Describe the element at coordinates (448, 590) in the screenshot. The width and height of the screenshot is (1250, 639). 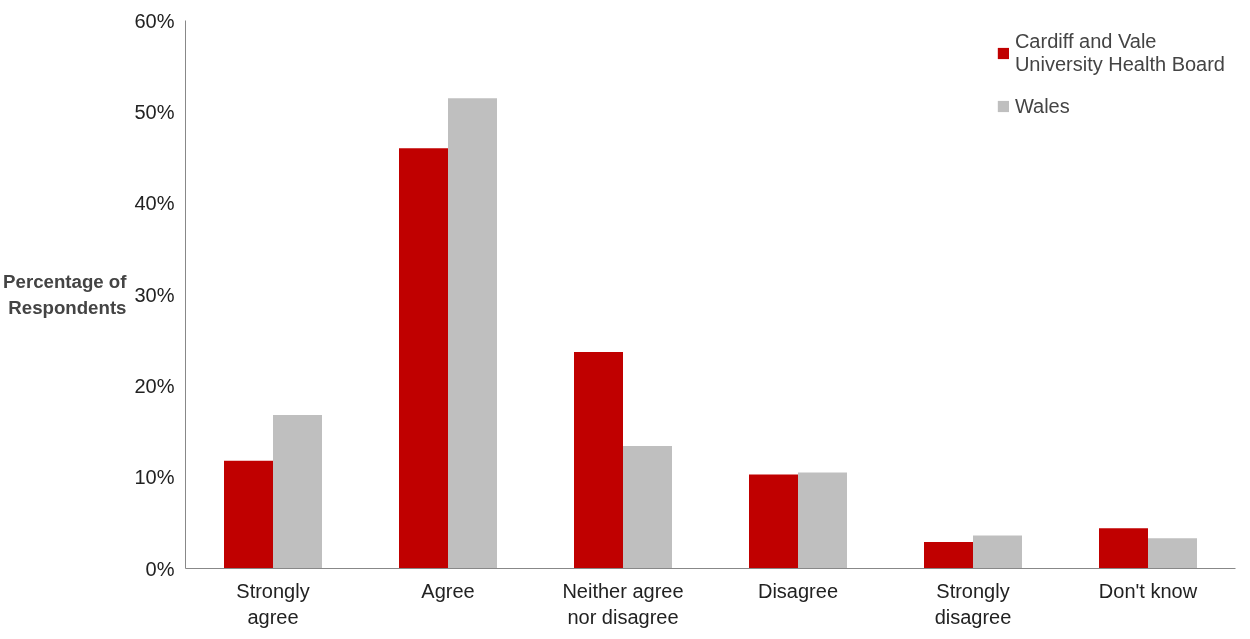
I see `x-tick-label: Agree` at that location.